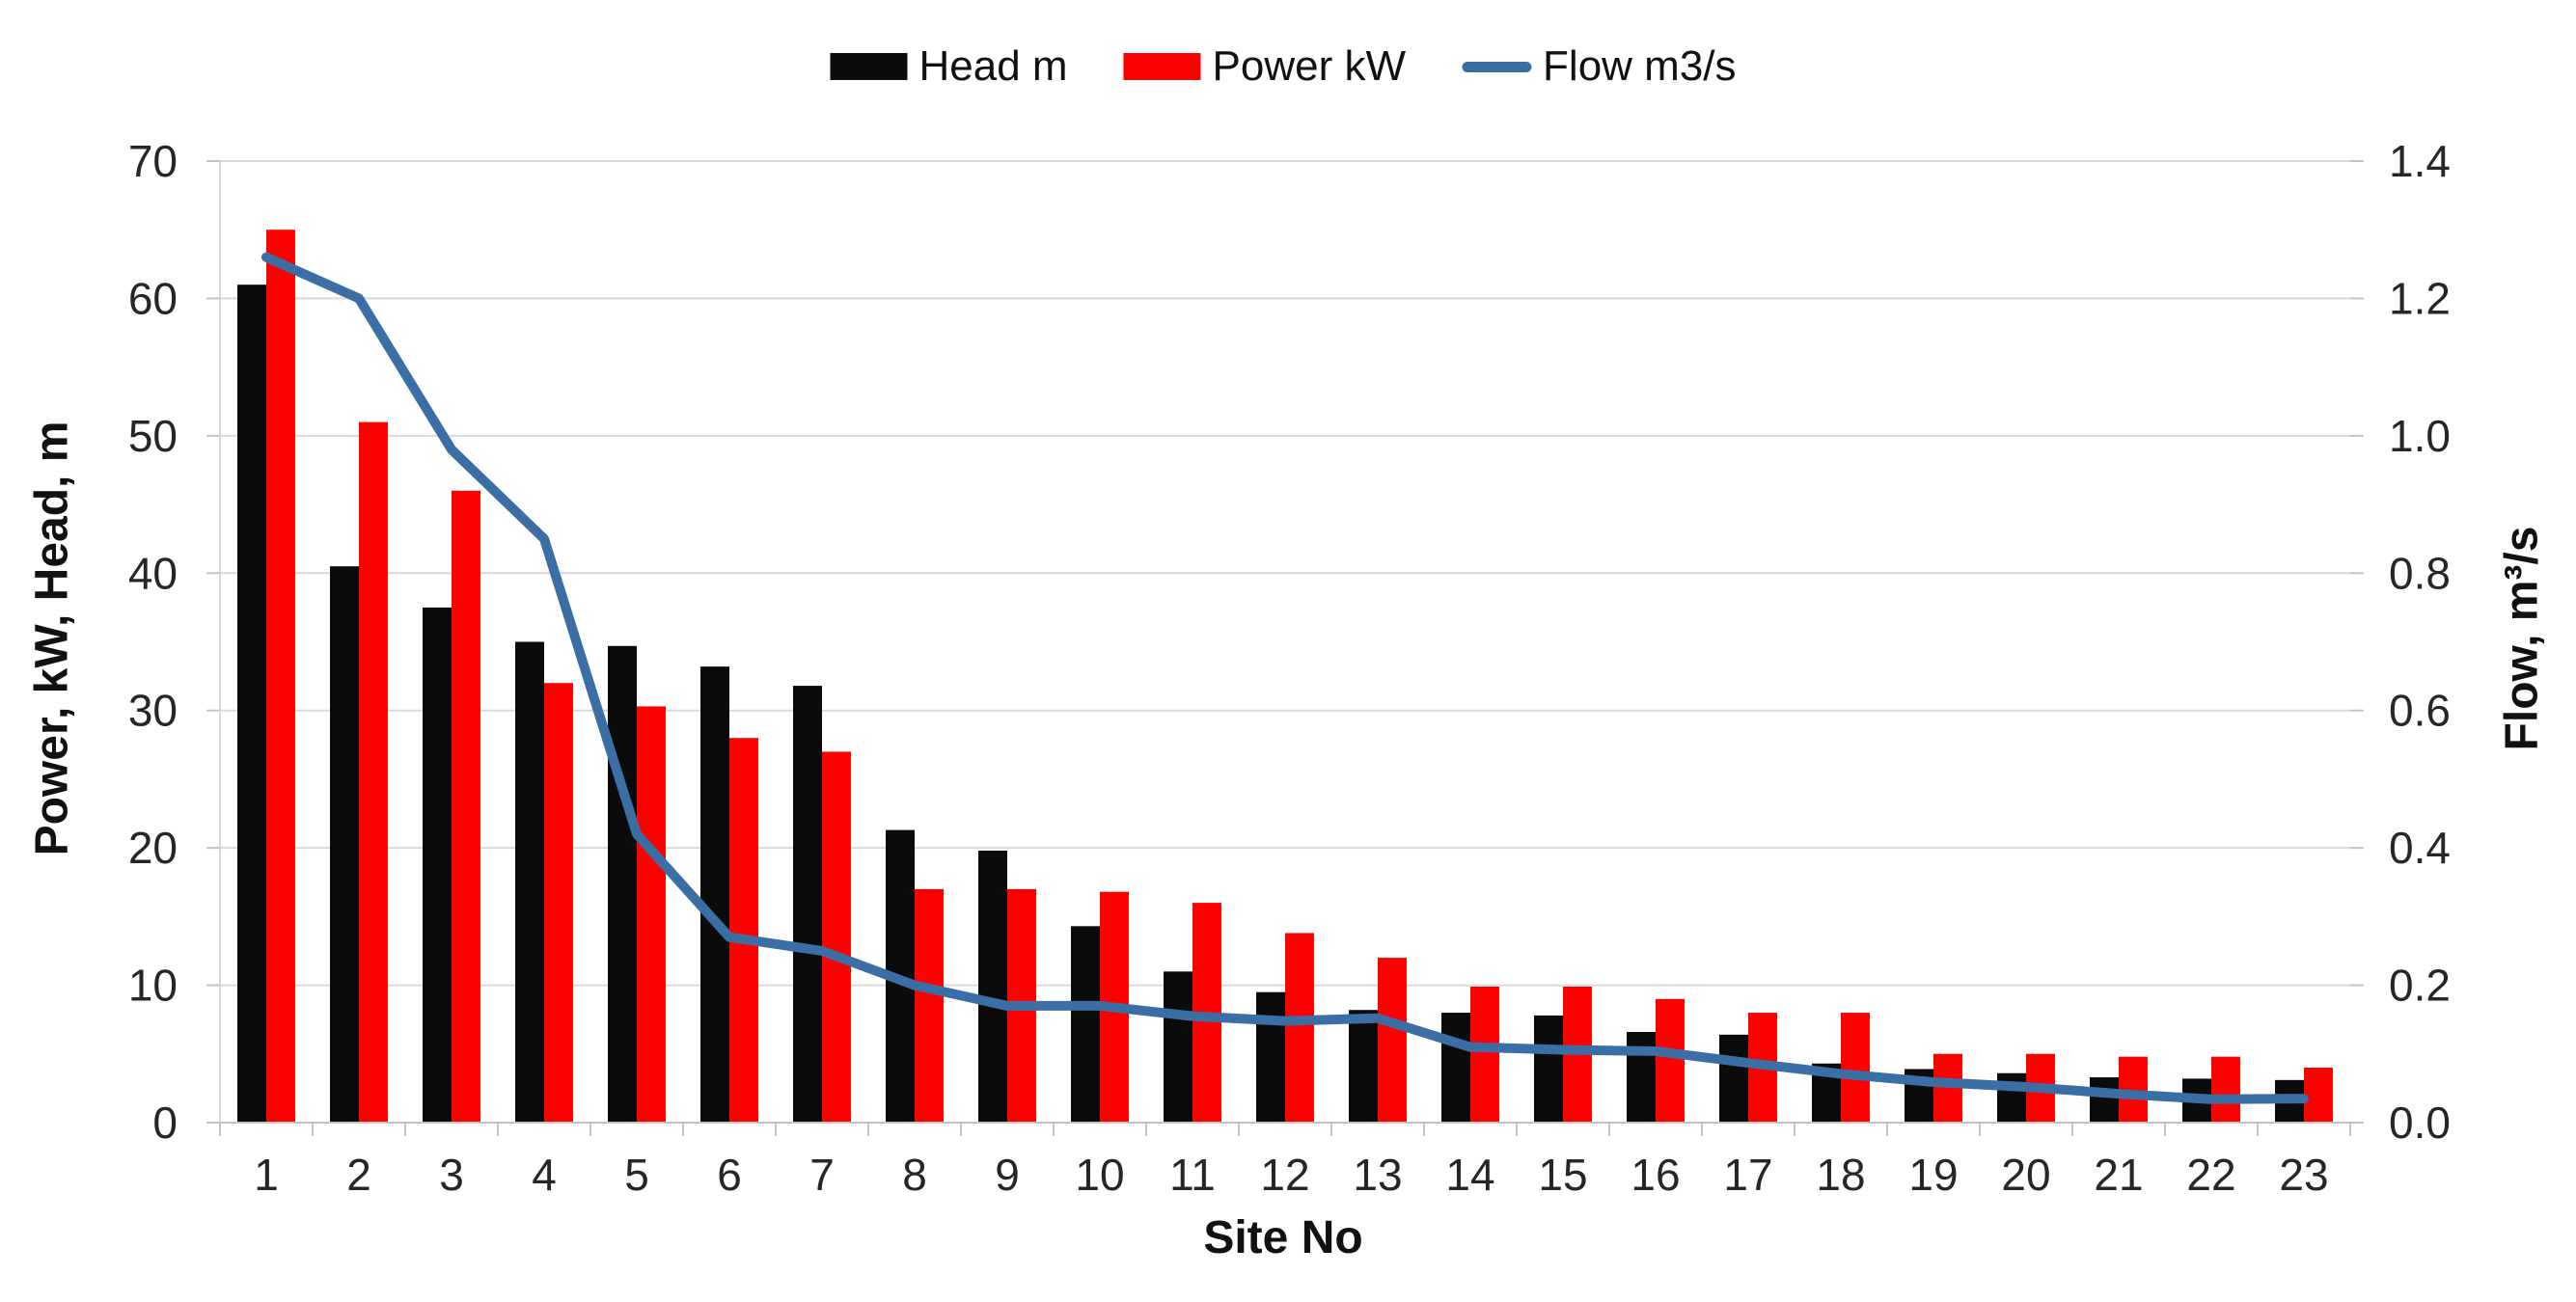  I want to click on legend-item-flow: Flow m3/s, so click(1599, 66).